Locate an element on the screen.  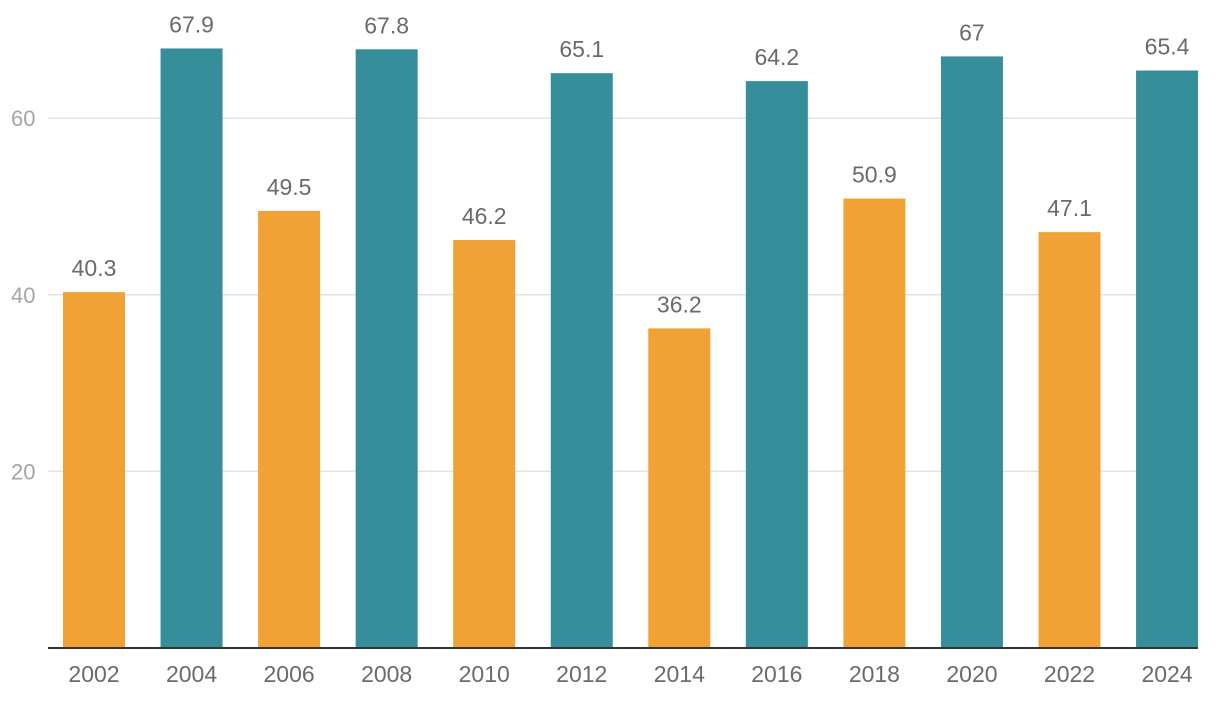
bar-2018 is located at coordinates (874, 423).